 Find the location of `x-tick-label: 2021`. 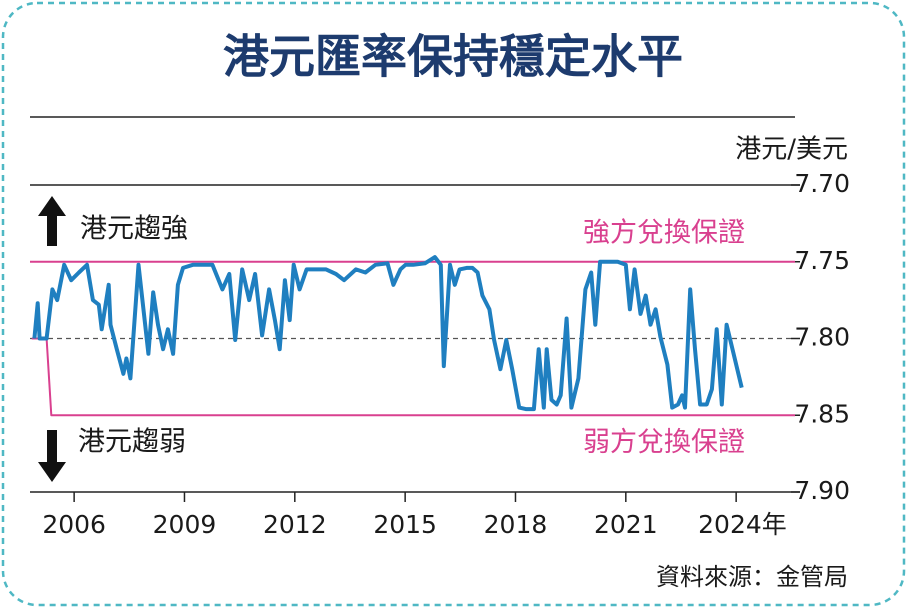

x-tick-label: 2021 is located at coordinates (626, 524).